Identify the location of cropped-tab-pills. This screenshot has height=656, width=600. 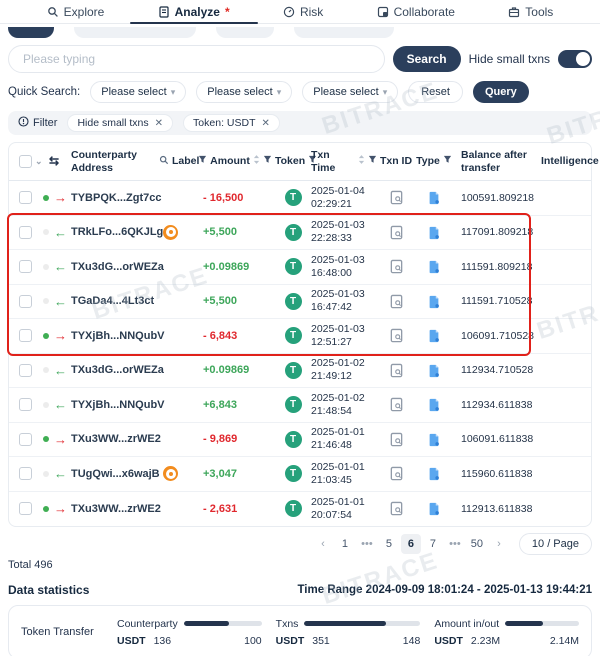
(300, 32).